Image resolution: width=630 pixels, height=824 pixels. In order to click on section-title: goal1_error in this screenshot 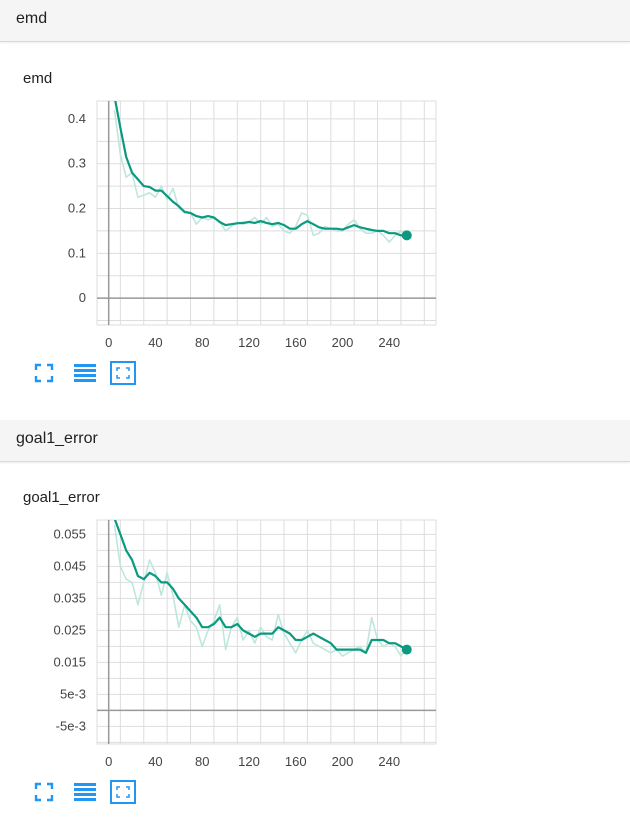, I will do `click(57, 438)`.